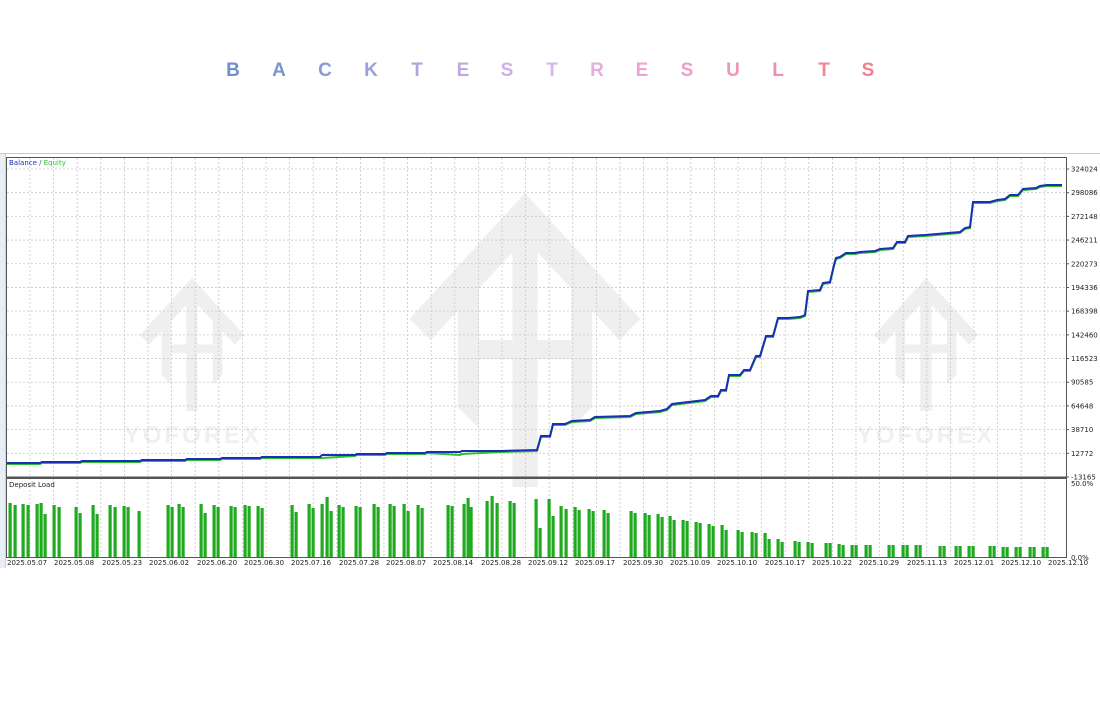  Describe the element at coordinates (642, 70) in the screenshot. I see `title-letter: E` at that location.